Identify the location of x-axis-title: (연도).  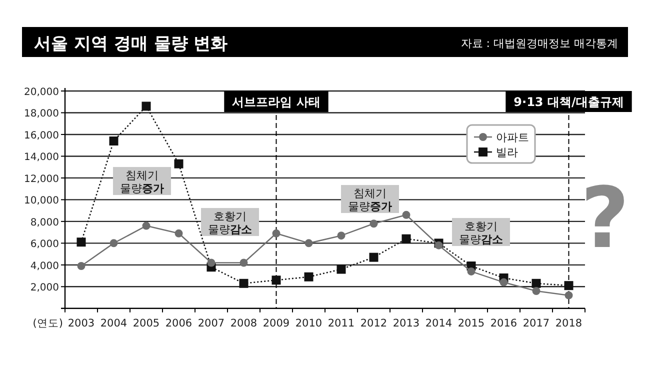
(47, 323).